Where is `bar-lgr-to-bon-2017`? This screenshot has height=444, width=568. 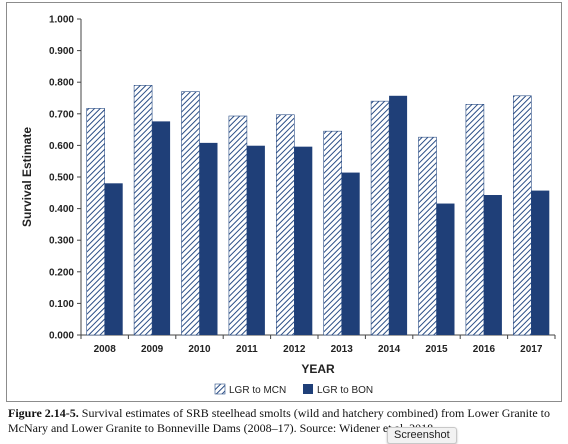
bar-lgr-to-bon-2017 is located at coordinates (540, 262).